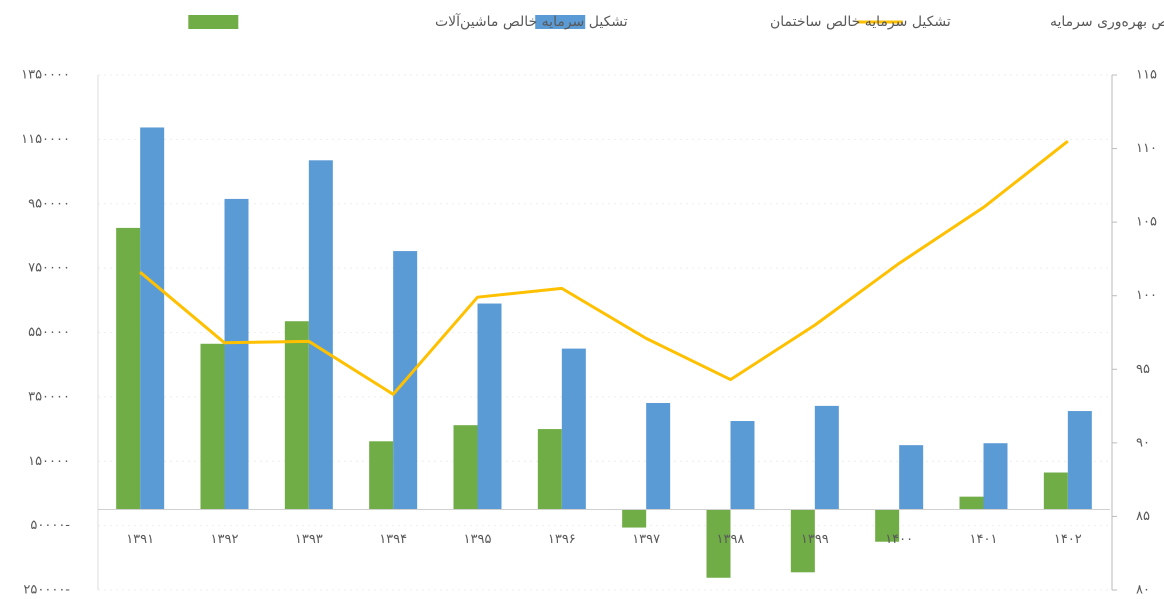 The height and width of the screenshot is (599, 1164). I want to click on y-tick-label: ۷۵۰۰۰۰, so click(49, 268).